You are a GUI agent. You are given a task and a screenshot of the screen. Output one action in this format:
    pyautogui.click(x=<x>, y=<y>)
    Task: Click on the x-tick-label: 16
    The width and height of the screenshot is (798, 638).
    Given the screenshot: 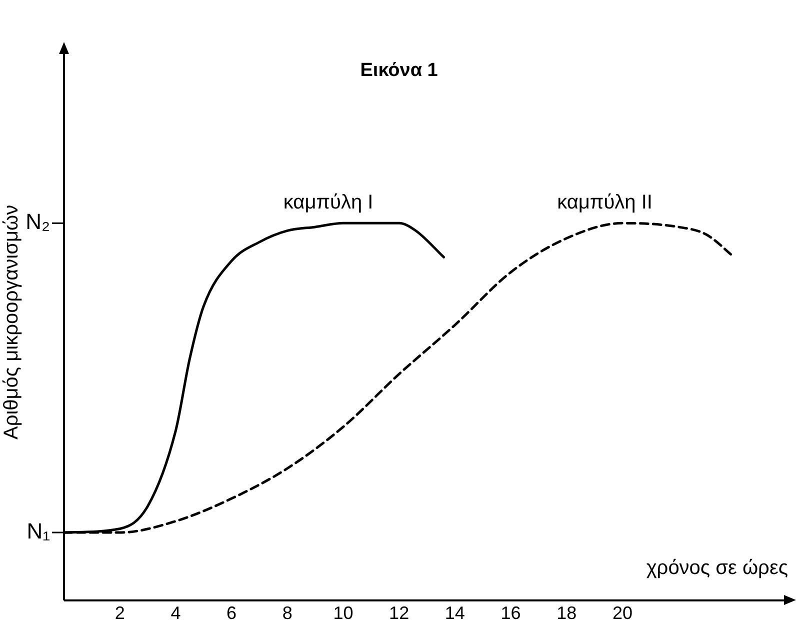 What is the action you would take?
    pyautogui.click(x=510, y=613)
    